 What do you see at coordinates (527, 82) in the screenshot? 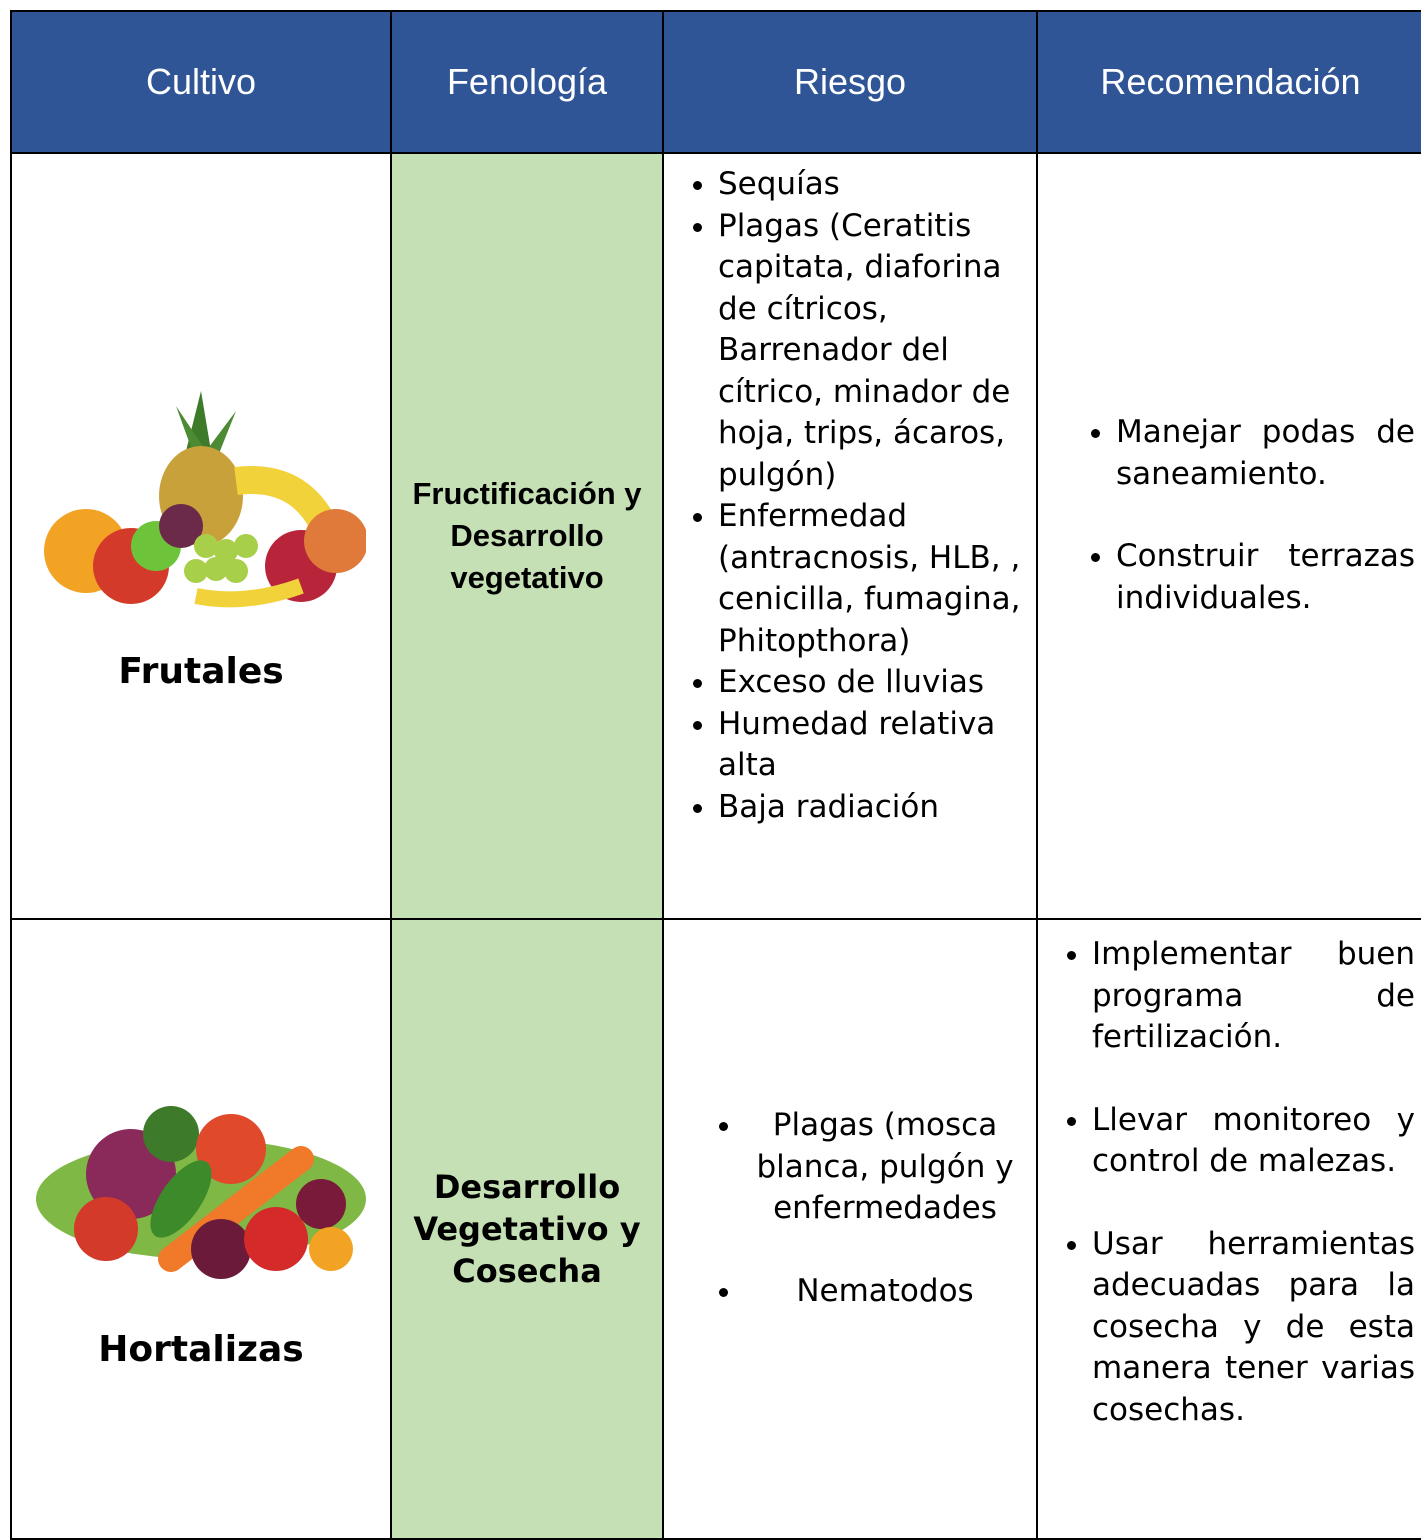
I see `header-cell: Fenología` at bounding box center [527, 82].